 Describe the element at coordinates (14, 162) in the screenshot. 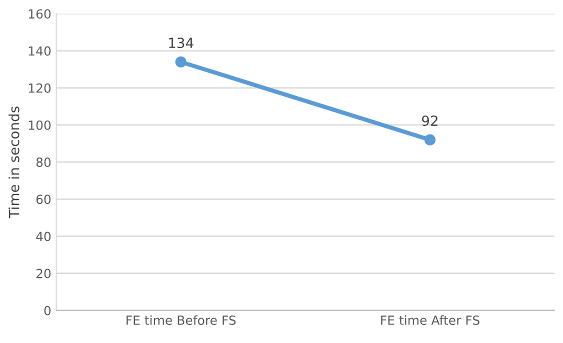

I see `y-axis-title: Time in seconds` at that location.